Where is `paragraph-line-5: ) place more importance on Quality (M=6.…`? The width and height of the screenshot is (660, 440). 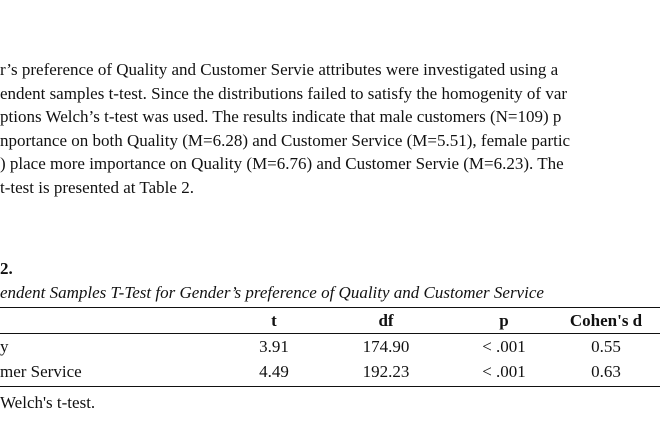 paragraph-line-5: ) place more importance on Quality (M=6.… is located at coordinates (282, 163).